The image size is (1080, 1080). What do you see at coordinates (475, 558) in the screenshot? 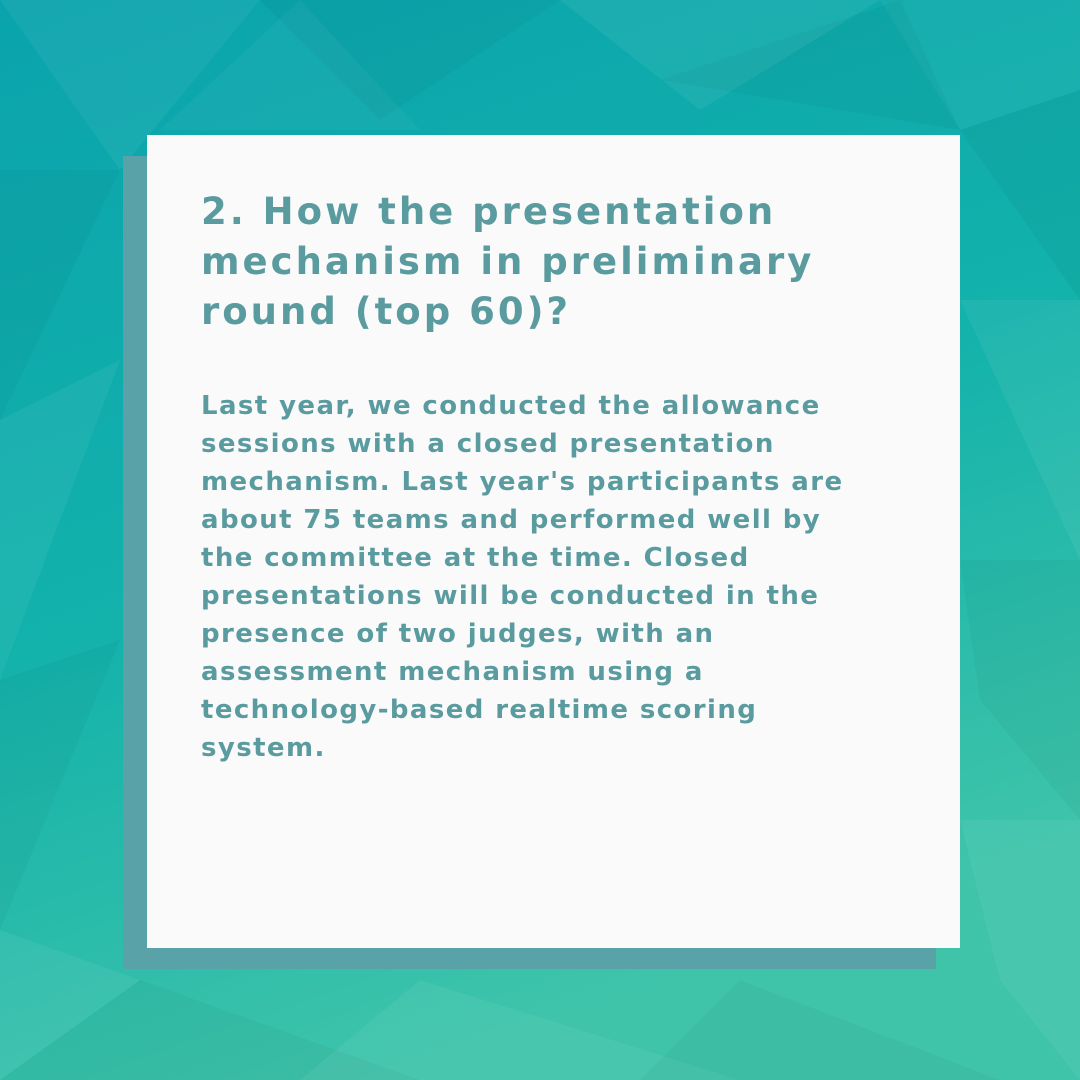
I see `card-body-line: the committee at the time. Closed` at bounding box center [475, 558].